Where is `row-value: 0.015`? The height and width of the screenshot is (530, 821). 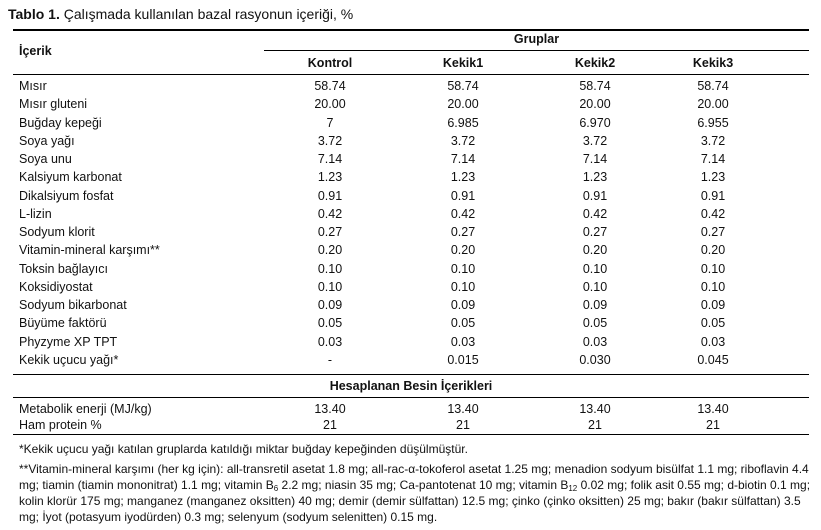
row-value: 0.015 is located at coordinates (463, 359).